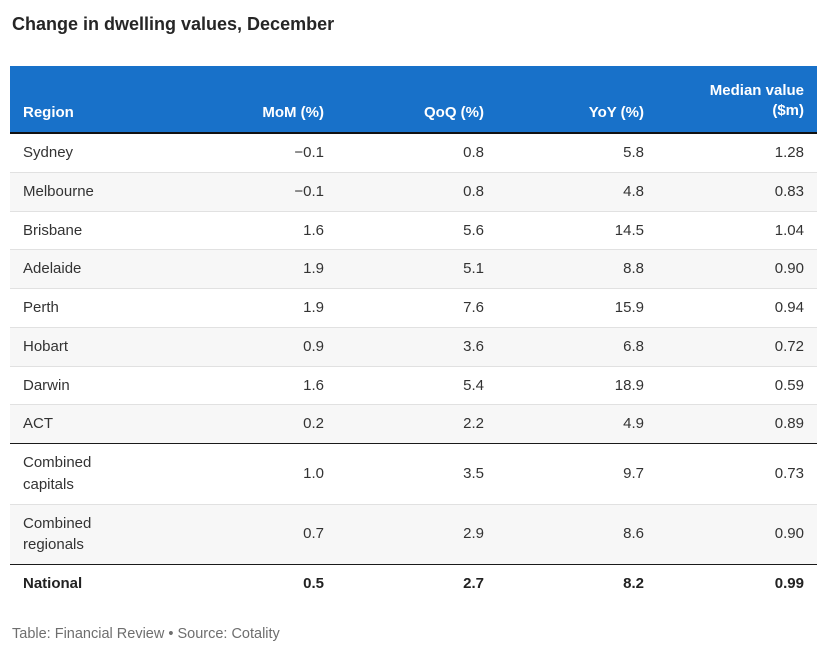 The image size is (827, 647). I want to click on cell-region: Sydney, so click(48, 152).